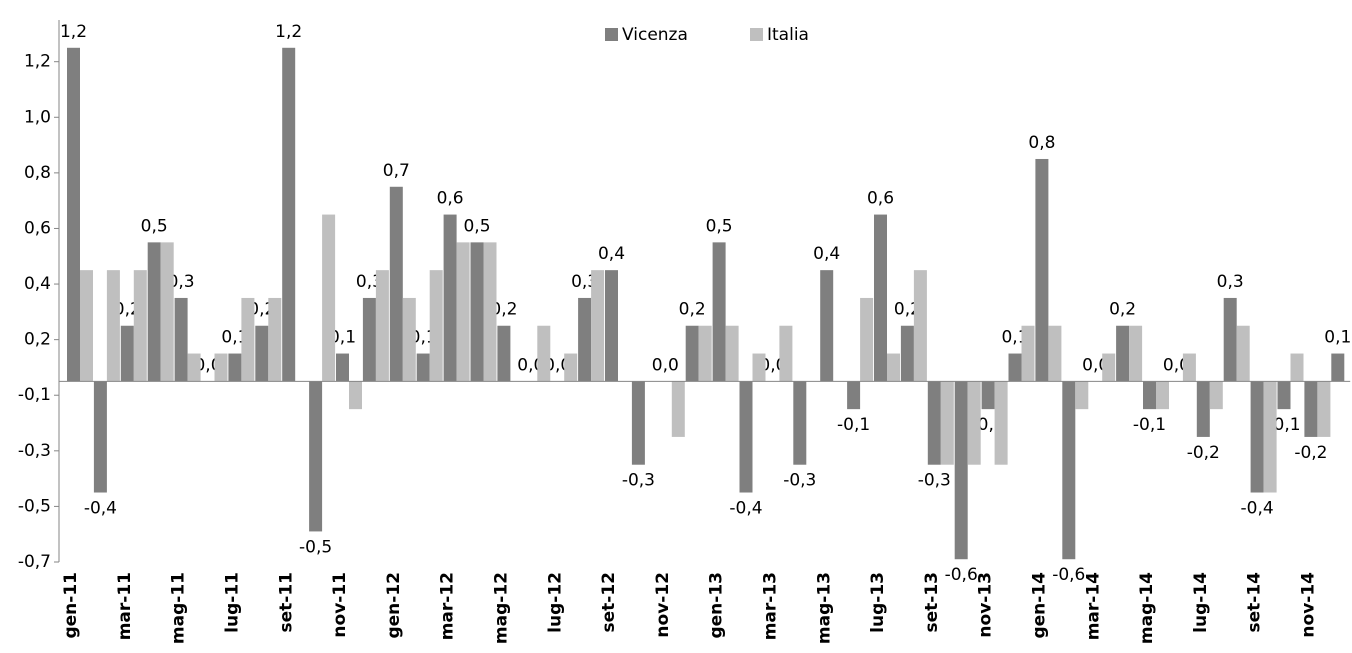 The width and height of the screenshot is (1352, 653). I want to click on x-tick-label: set-13, so click(932, 602).